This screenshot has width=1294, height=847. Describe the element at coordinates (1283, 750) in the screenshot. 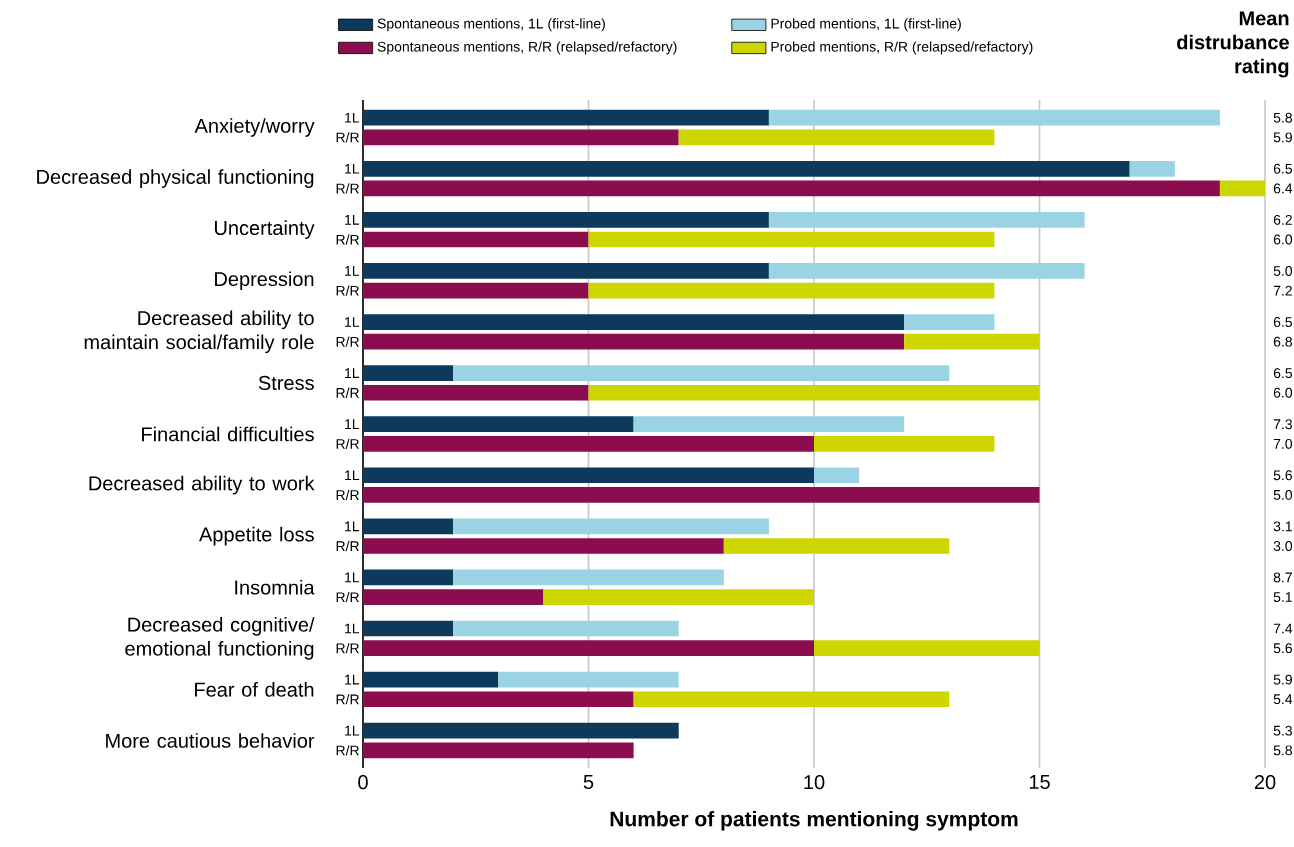

I see `text: 5.8` at that location.